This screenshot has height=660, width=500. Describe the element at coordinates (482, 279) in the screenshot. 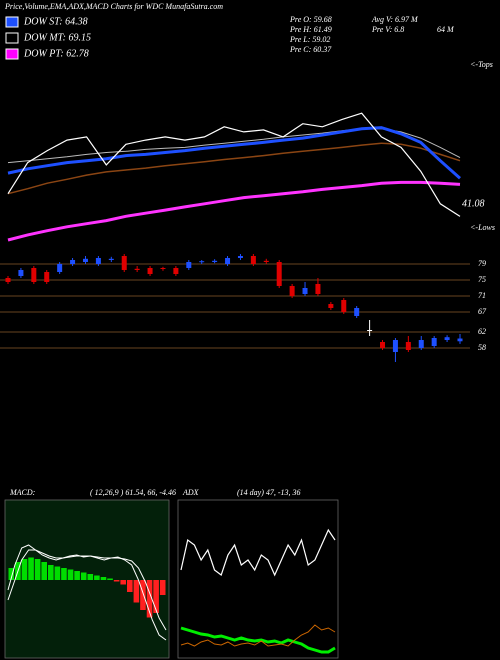

I see `y-tick-label: 75` at that location.